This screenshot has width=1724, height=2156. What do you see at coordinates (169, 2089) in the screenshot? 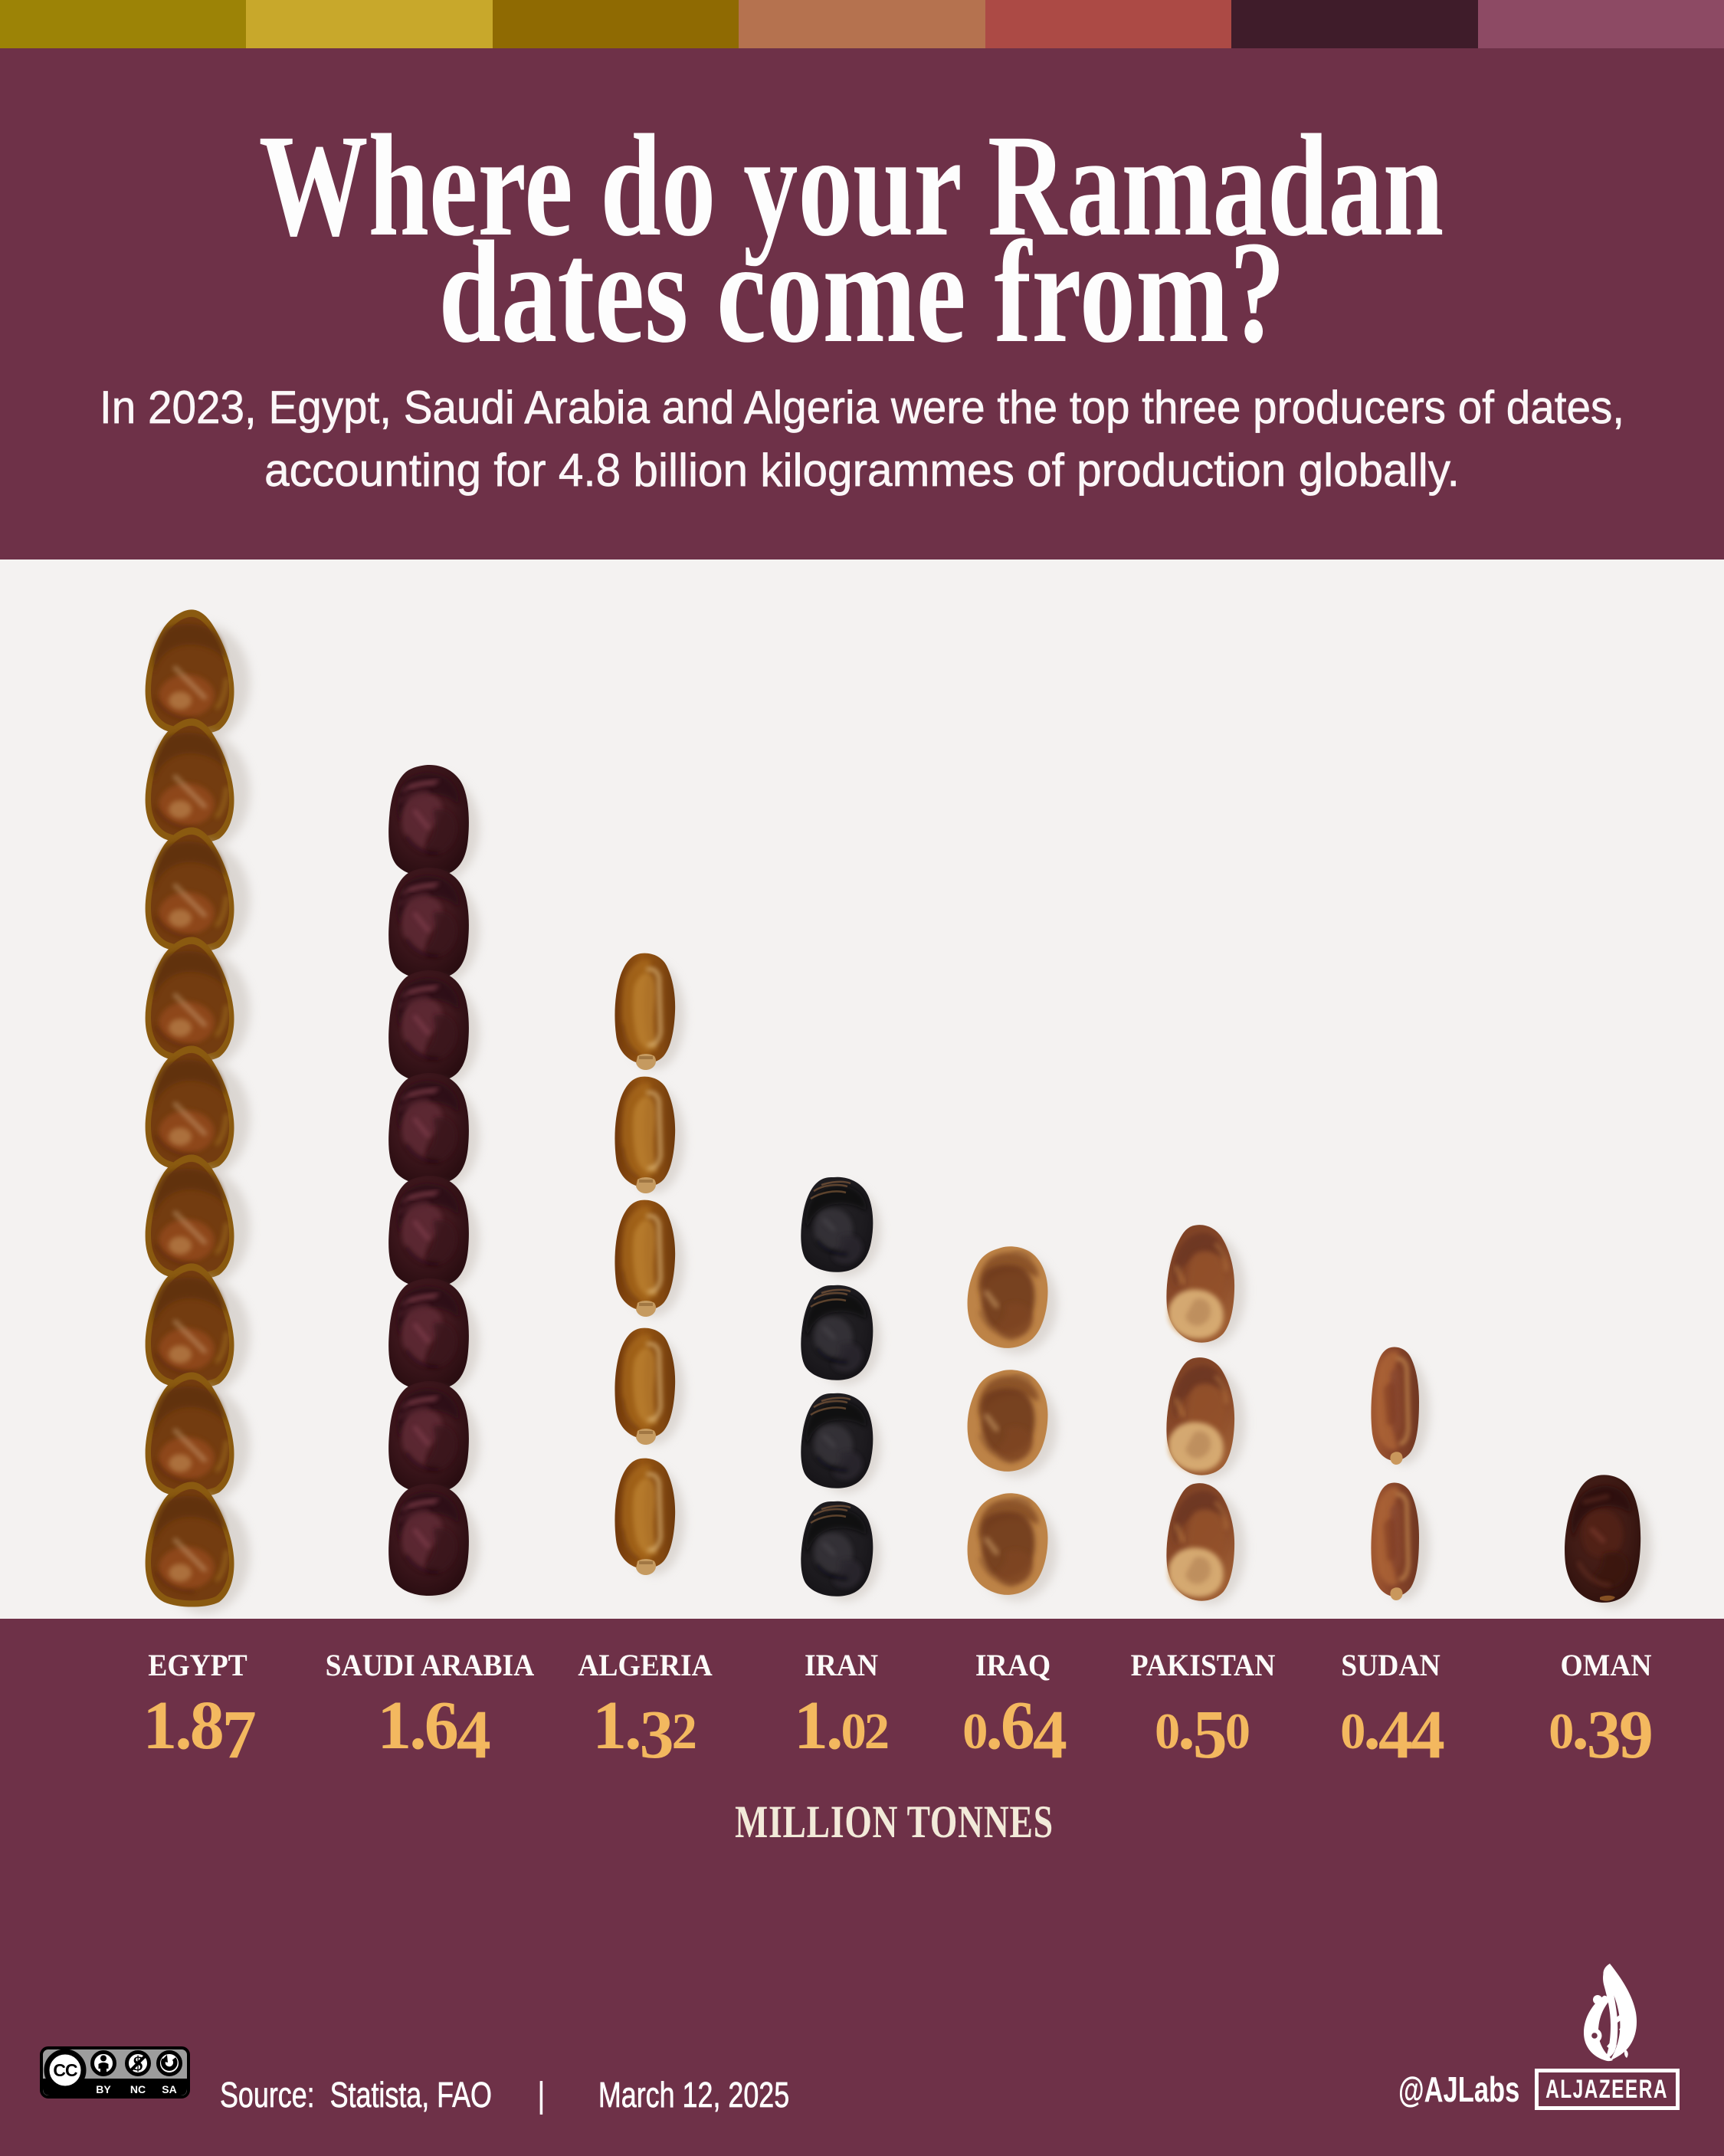
I see `svg-text: SA` at bounding box center [169, 2089].